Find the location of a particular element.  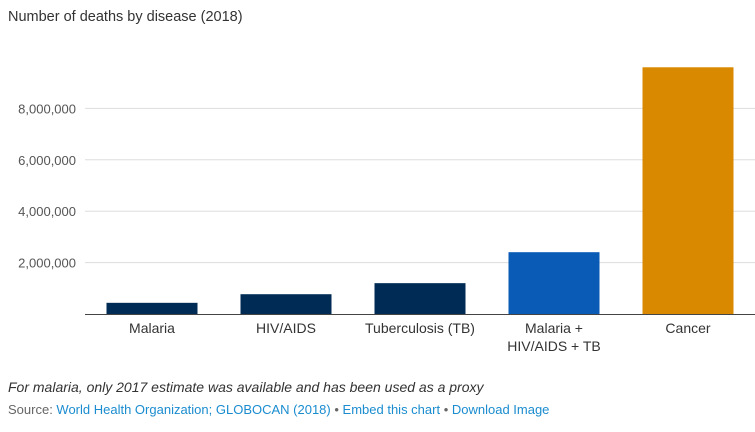

bar-malaria is located at coordinates (152, 308).